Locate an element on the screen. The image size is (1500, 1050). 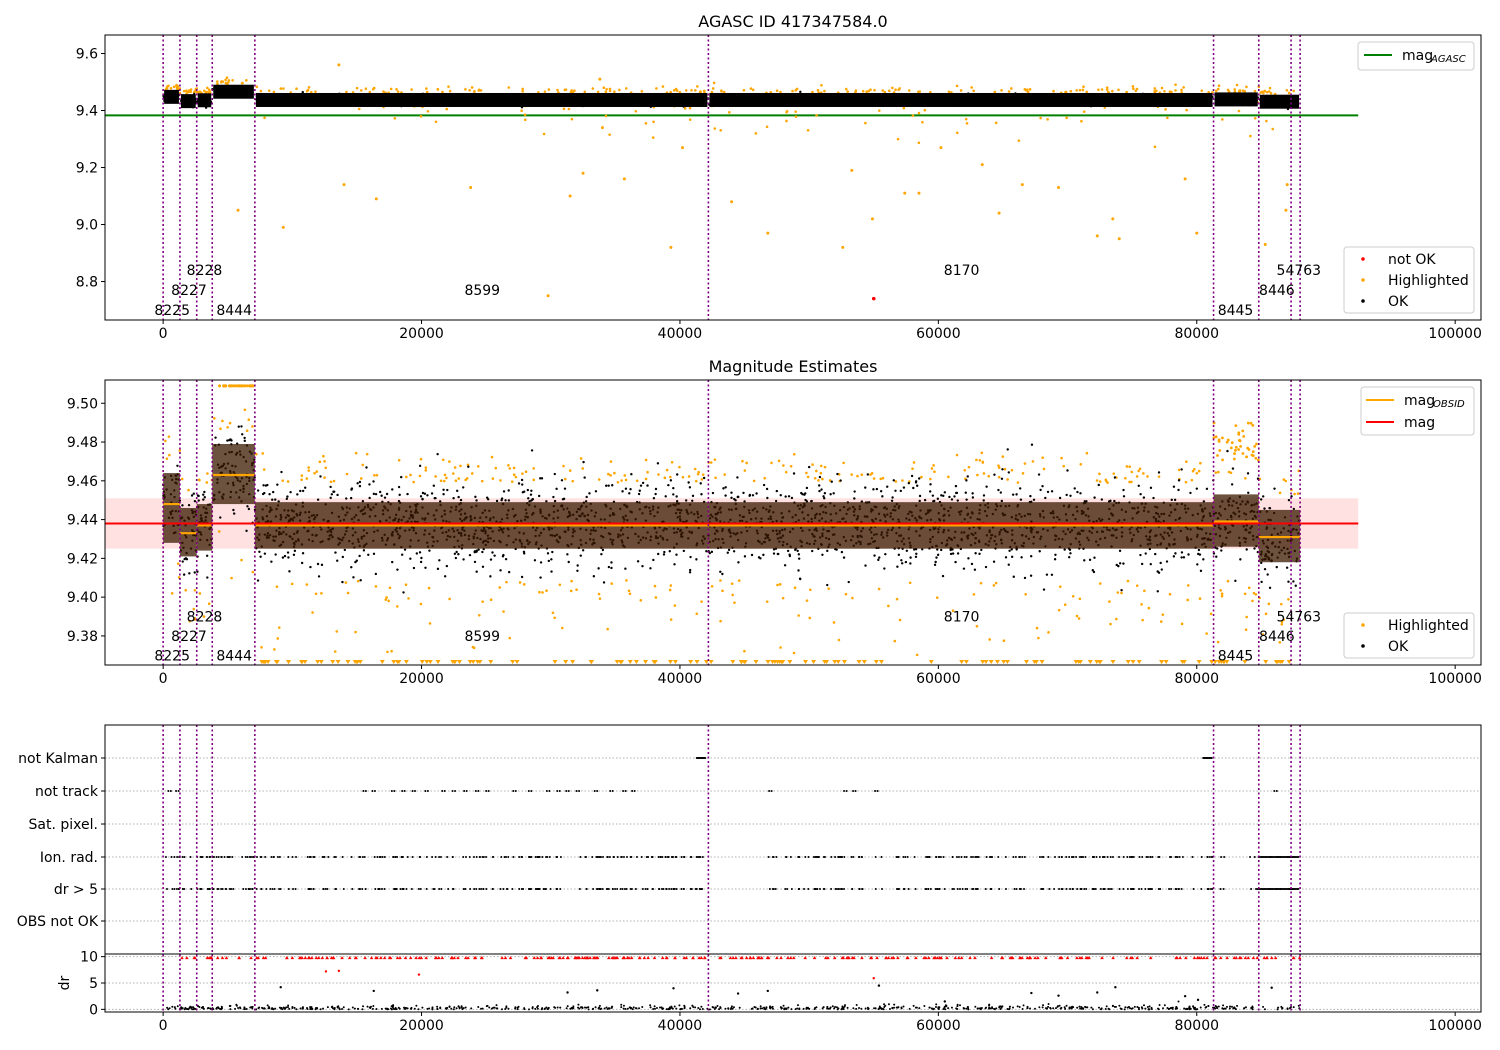
panel2-obsid-label: 8227 is located at coordinates (189, 637).